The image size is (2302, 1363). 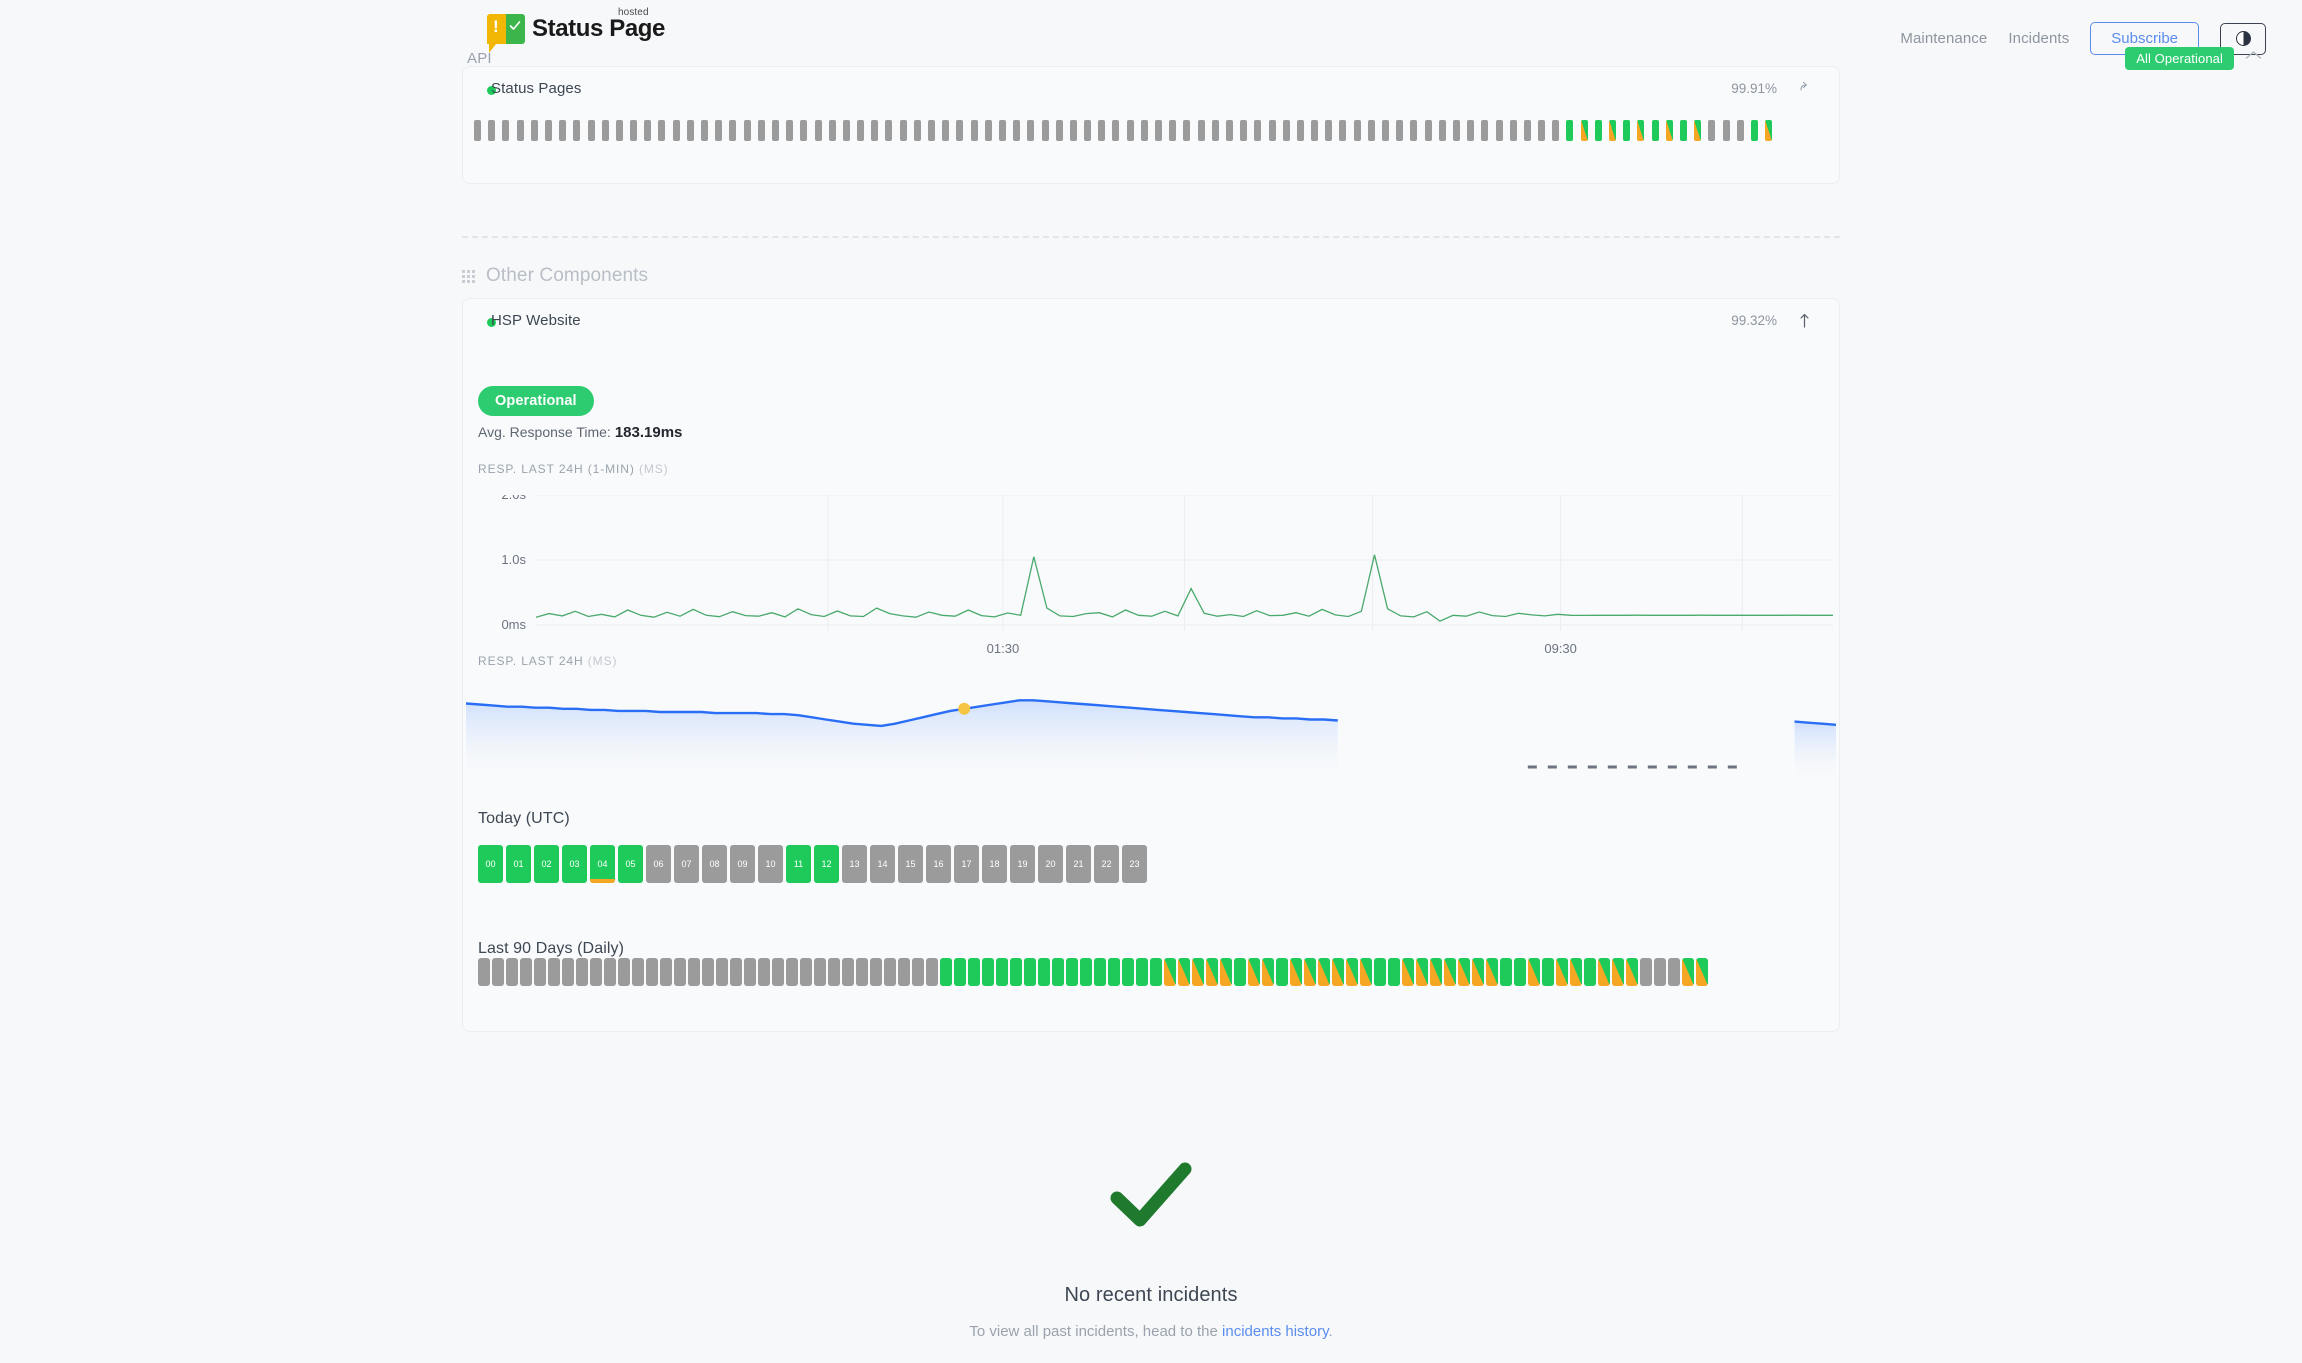 I want to click on hour-bar: 09, so click(x=742, y=864).